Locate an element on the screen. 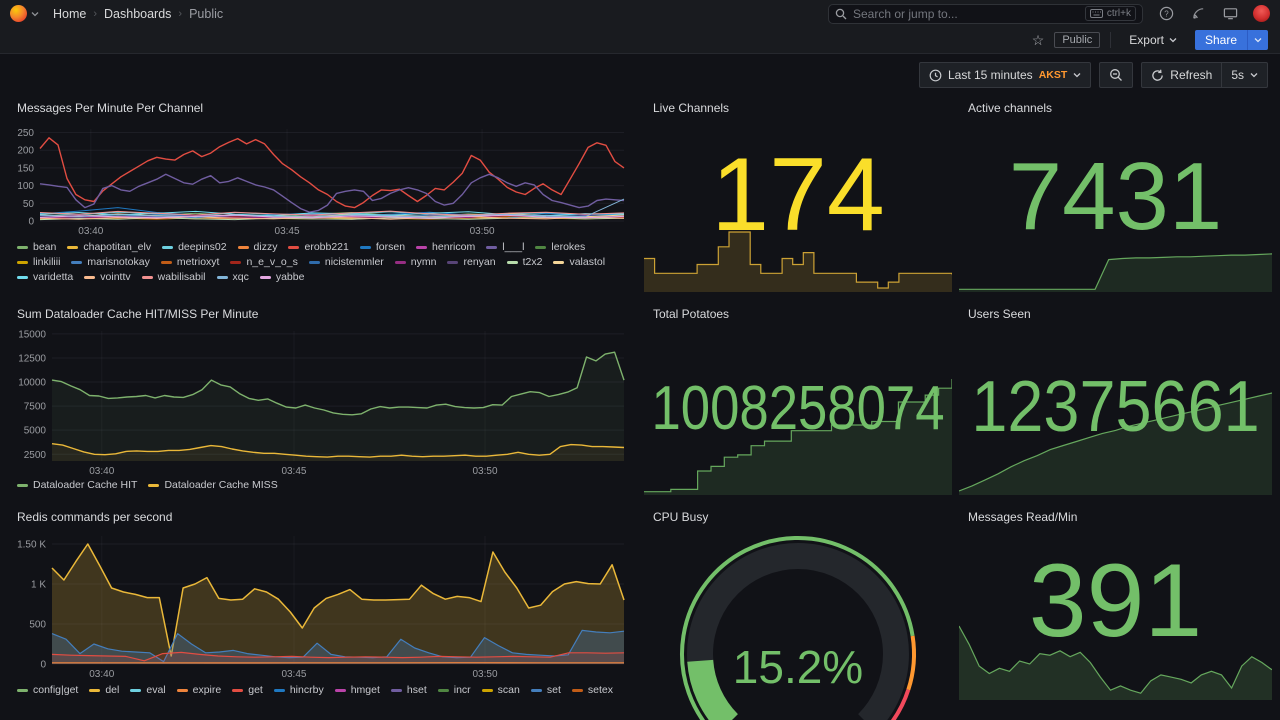  breadcrumb-home: Home is located at coordinates (70, 13).